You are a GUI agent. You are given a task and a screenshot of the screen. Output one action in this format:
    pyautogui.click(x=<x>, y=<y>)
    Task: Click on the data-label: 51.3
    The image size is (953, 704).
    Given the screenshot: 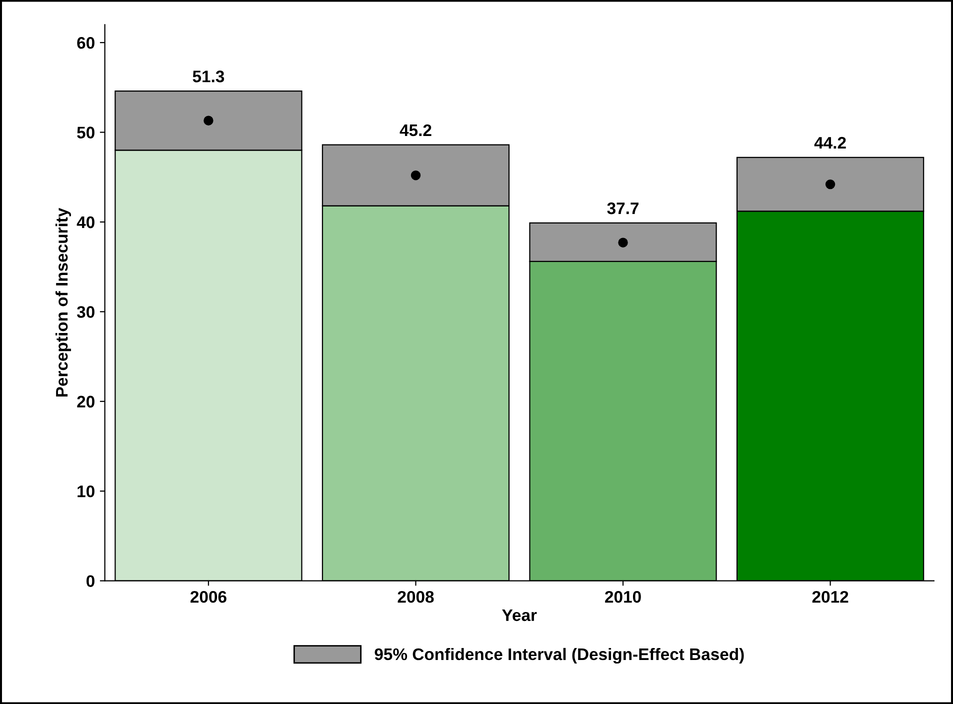 What is the action you would take?
    pyautogui.click(x=208, y=76)
    